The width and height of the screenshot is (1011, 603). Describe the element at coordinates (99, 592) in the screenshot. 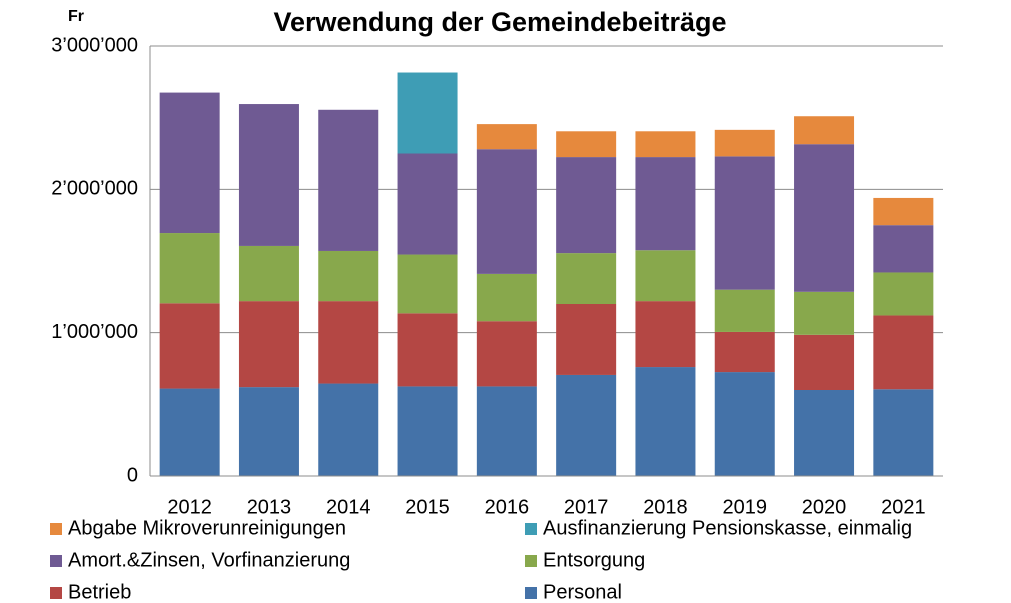

I see `legend-label: Betrieb` at that location.